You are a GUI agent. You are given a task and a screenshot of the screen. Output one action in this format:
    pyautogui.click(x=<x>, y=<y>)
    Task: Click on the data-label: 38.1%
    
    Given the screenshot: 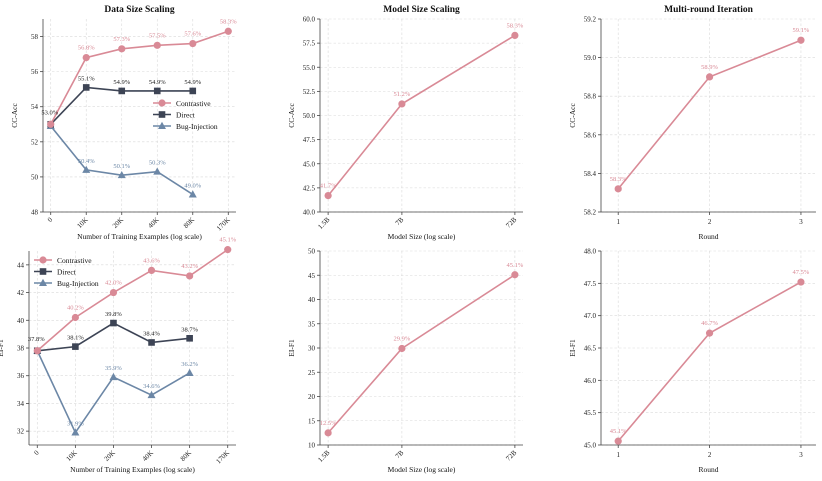 What is the action you would take?
    pyautogui.click(x=75, y=338)
    